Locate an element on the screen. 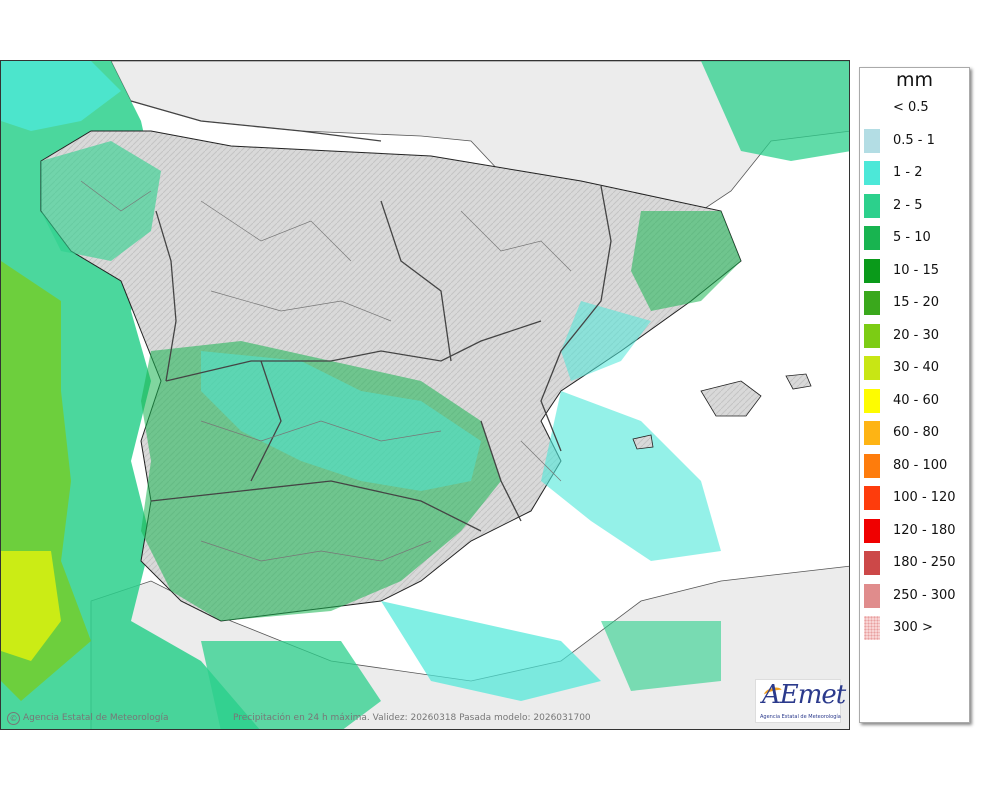  precip-area-east-coast is located at coordinates (606, 341).